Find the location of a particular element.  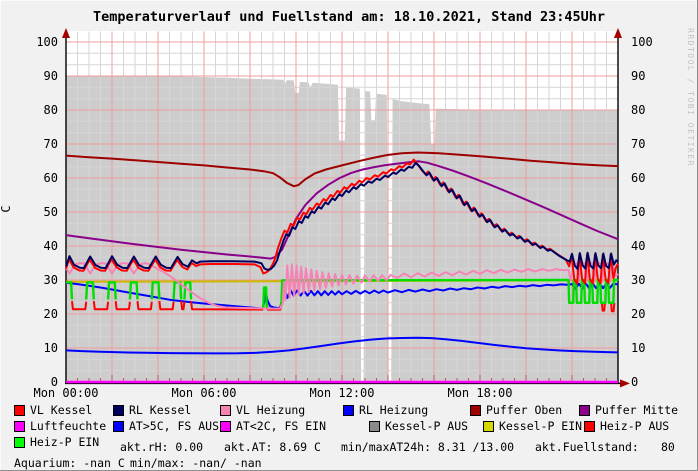

series-puffer_oben is located at coordinates (342, 169).